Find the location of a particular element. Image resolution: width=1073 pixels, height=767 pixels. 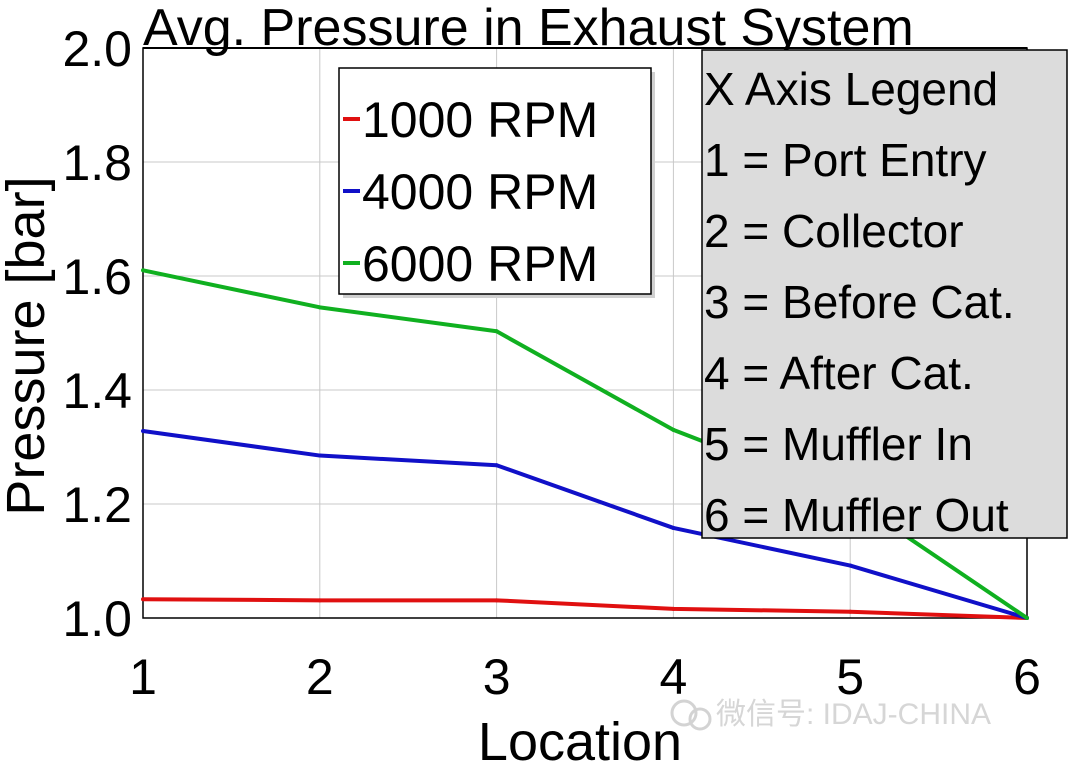

x-axis-legend-title: X Axis Legend is located at coordinates (851, 89).